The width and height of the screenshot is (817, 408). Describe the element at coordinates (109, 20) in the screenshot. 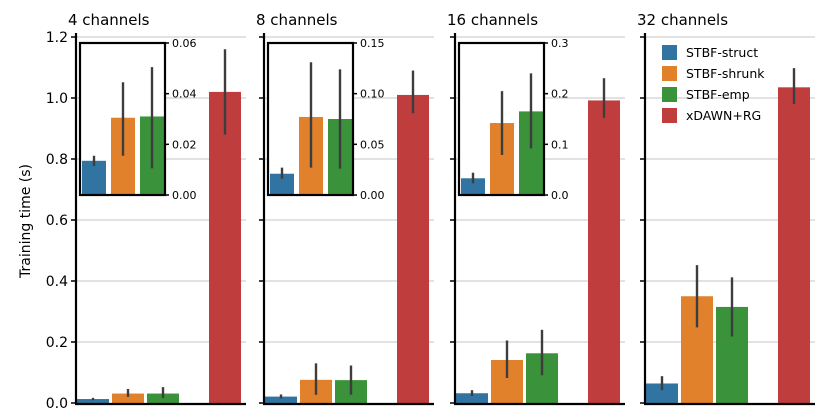

I see `panel-title: 4 channels` at that location.